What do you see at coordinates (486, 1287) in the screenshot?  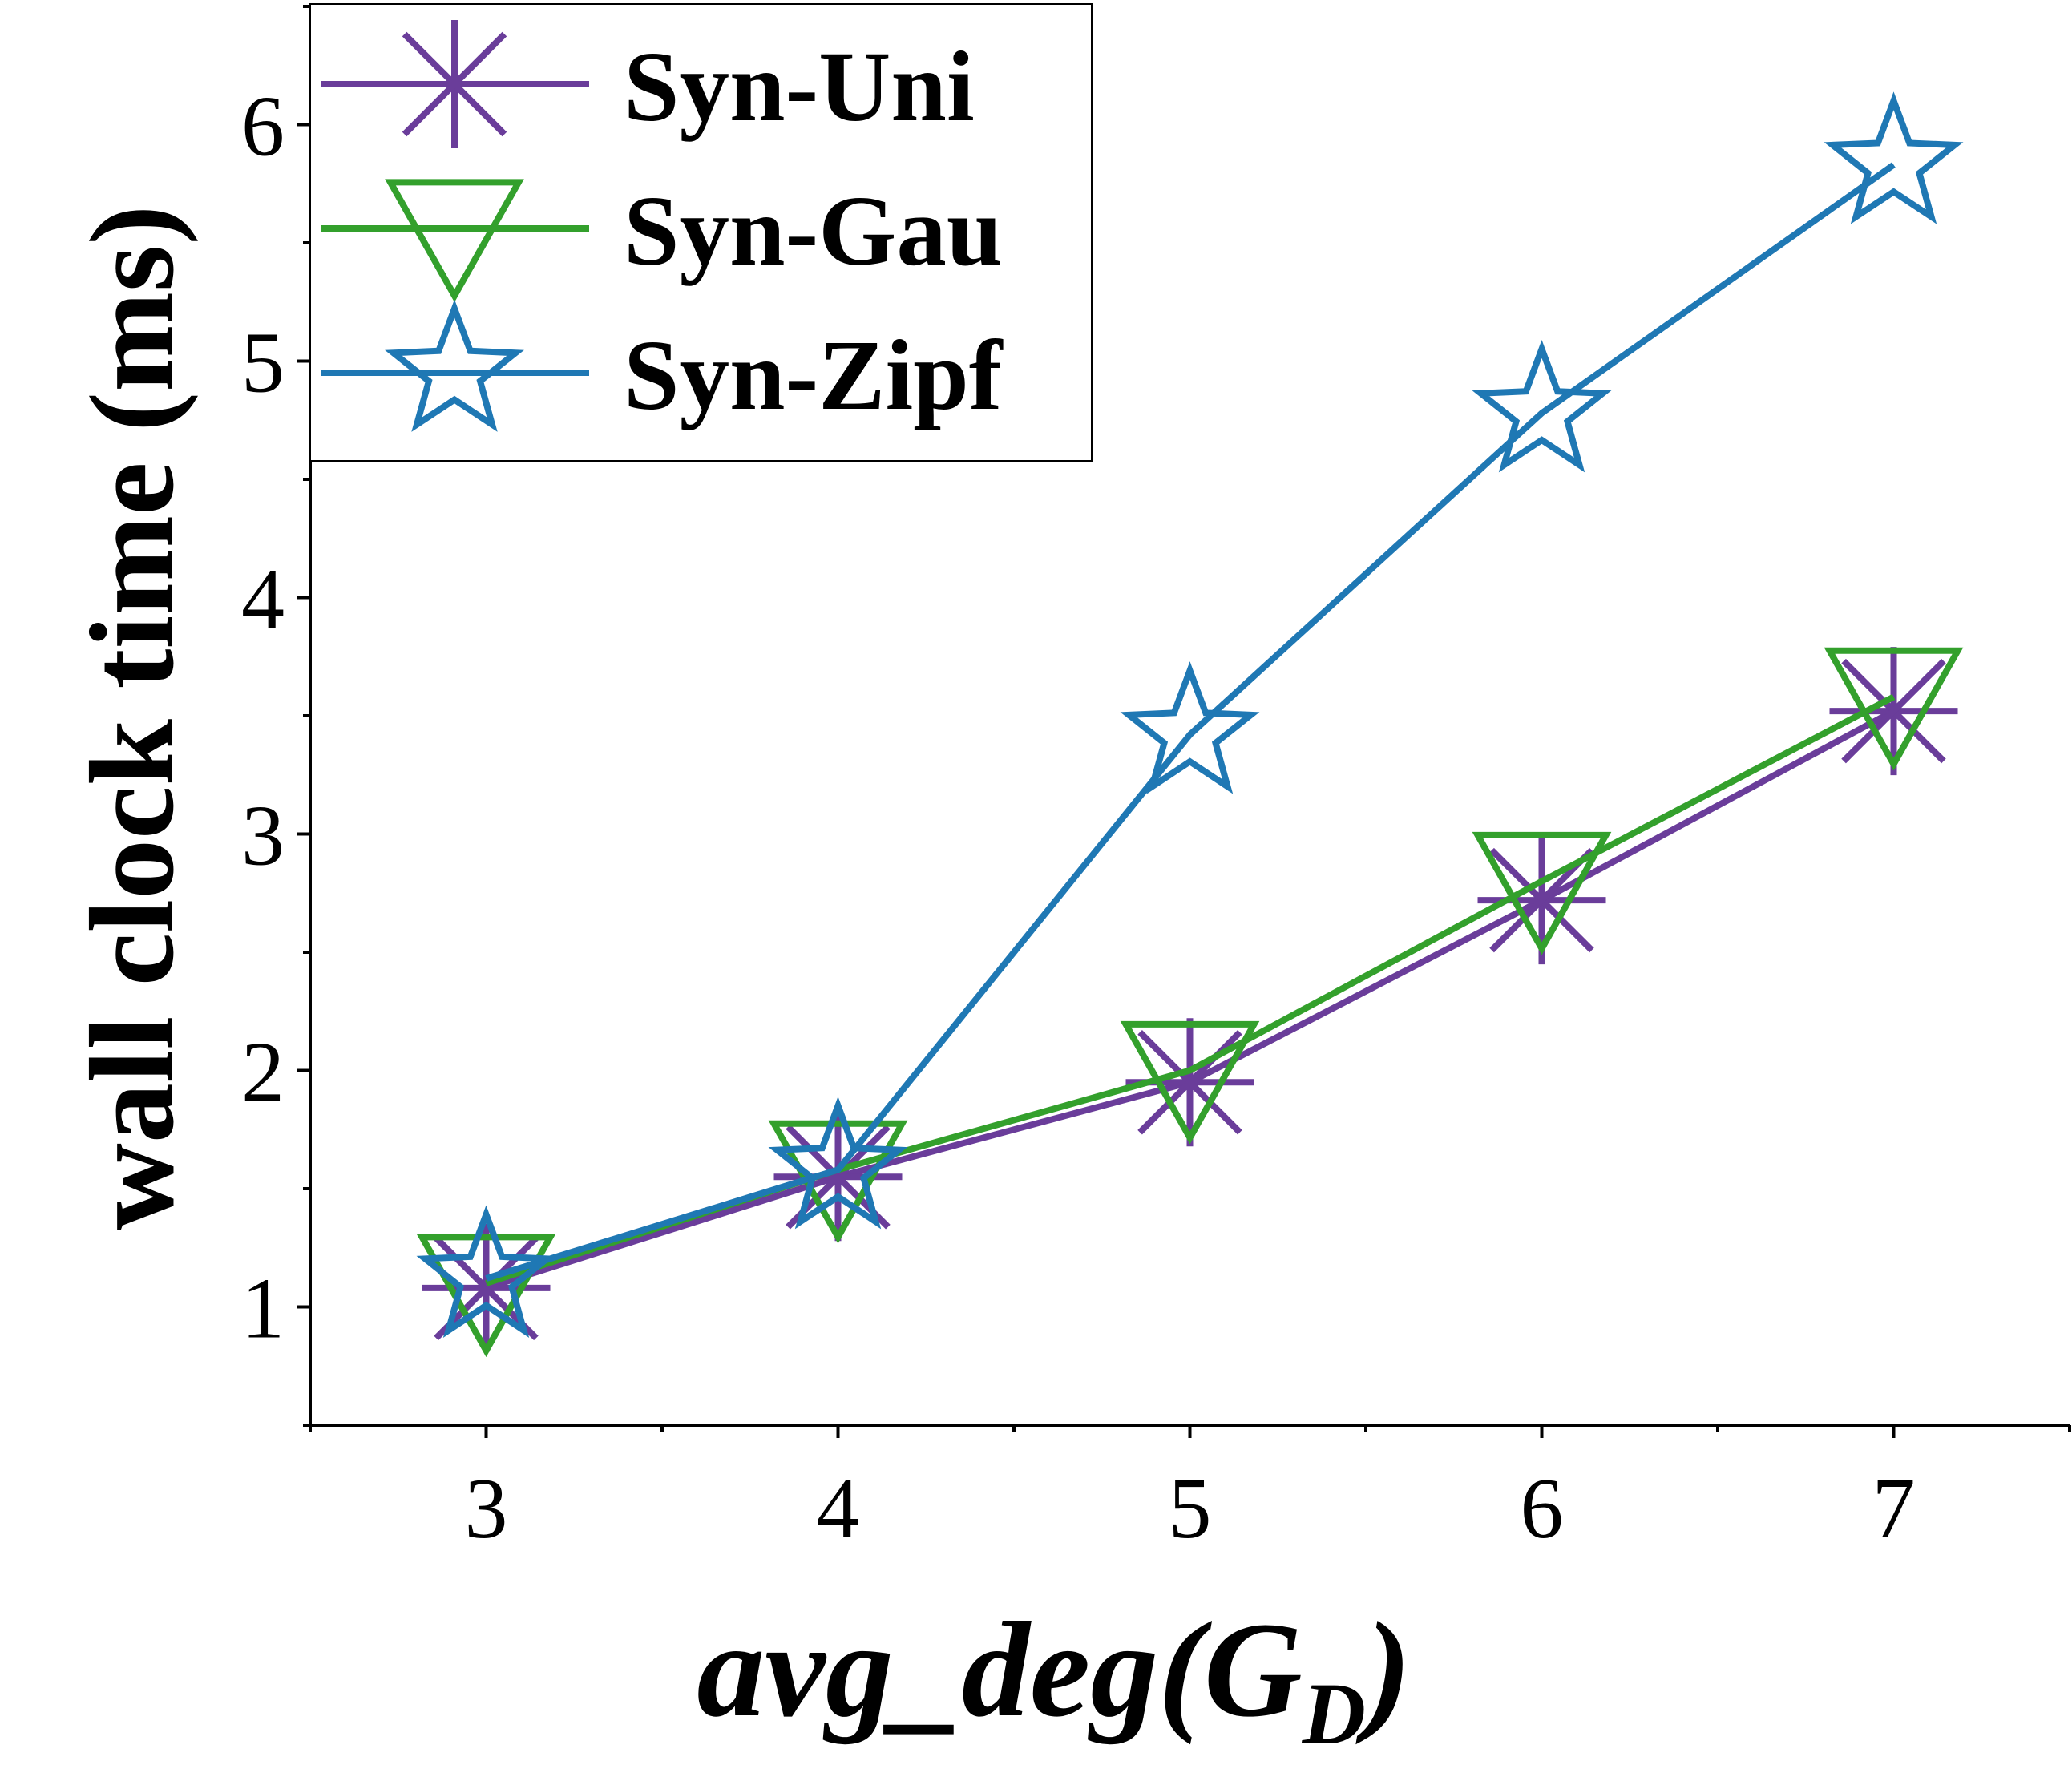 I see `data-point-syn-uni-x3` at bounding box center [486, 1287].